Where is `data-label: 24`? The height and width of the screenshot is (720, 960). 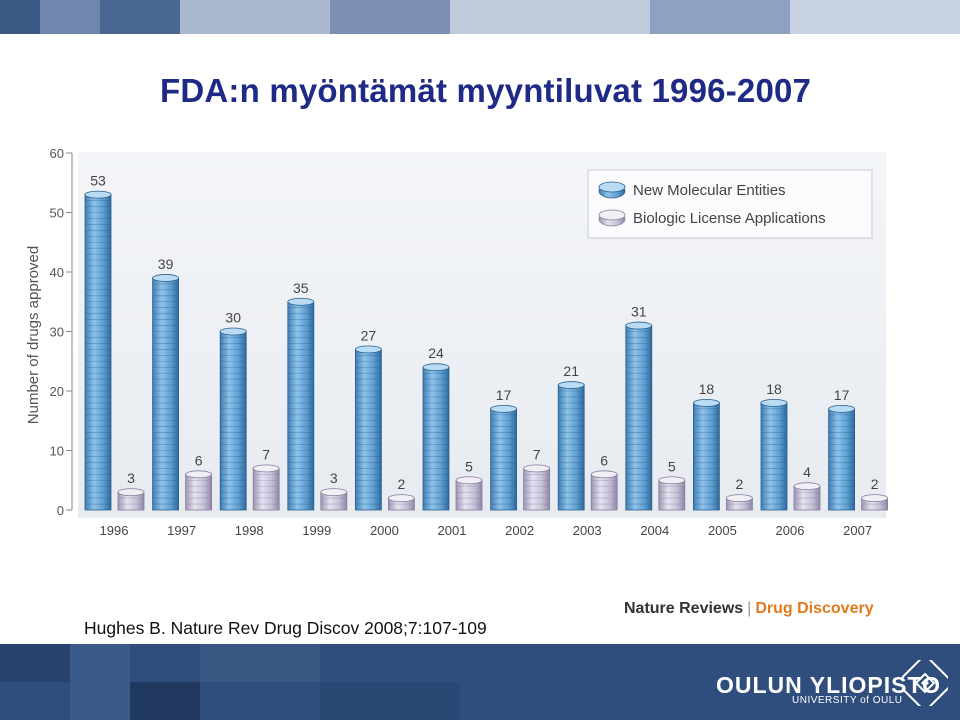 data-label: 24 is located at coordinates (436, 353).